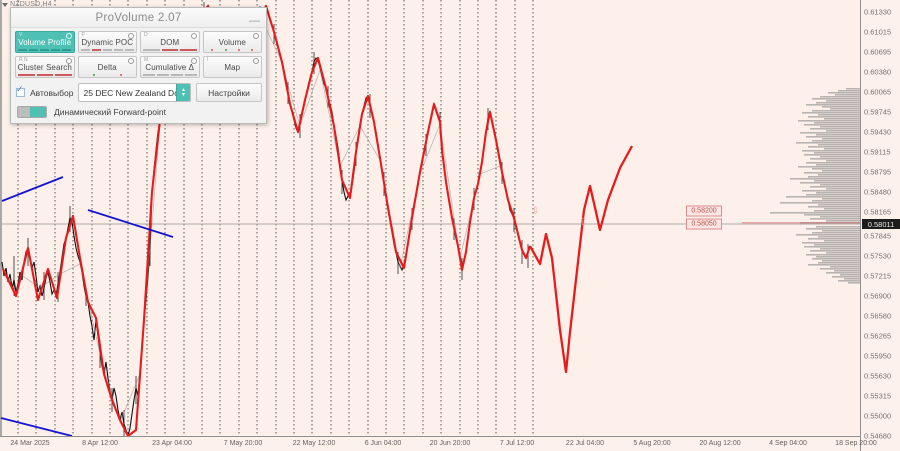 This screenshot has height=451, width=900. I want to click on price-tick: 0.56580, so click(878, 316).